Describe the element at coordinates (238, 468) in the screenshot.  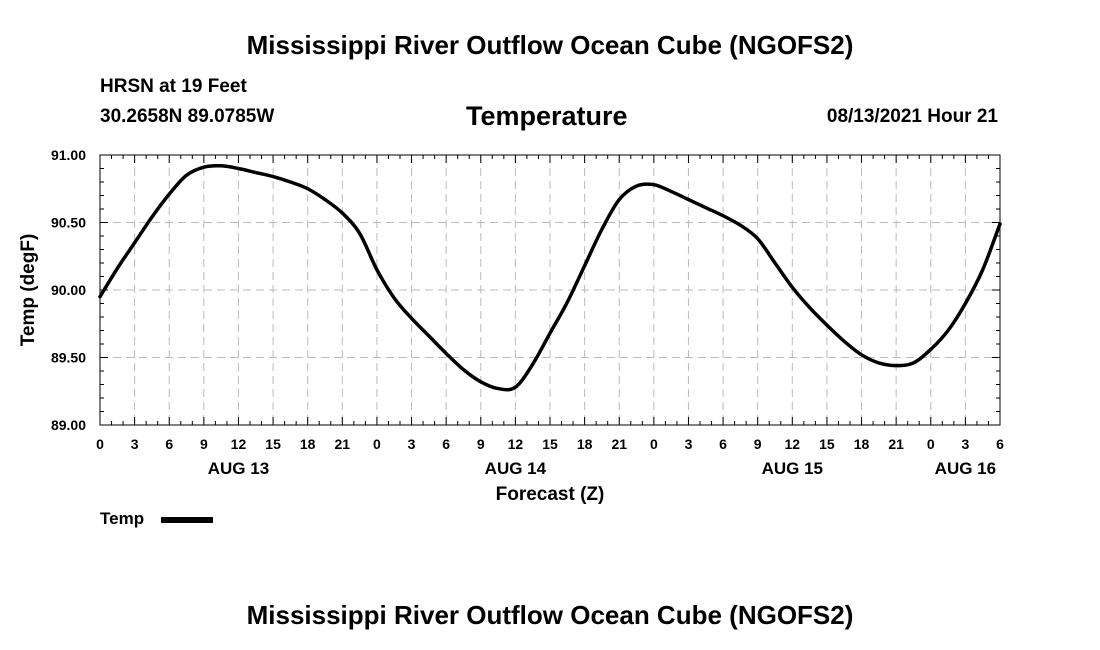
I see `date-label: AUG 13` at that location.